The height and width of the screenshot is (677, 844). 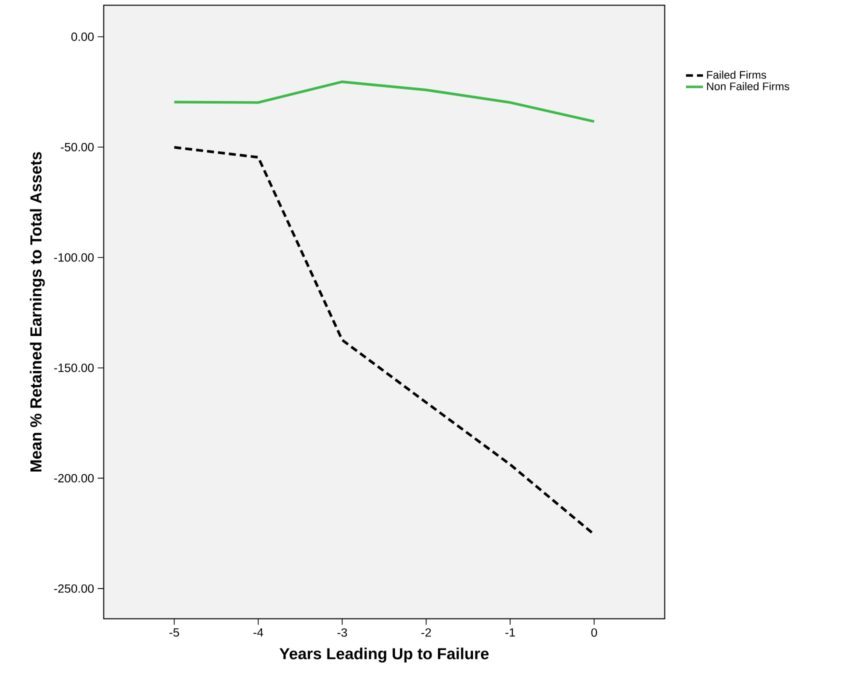 What do you see at coordinates (77, 147) in the screenshot?
I see `y-tick-label: -50.00` at bounding box center [77, 147].